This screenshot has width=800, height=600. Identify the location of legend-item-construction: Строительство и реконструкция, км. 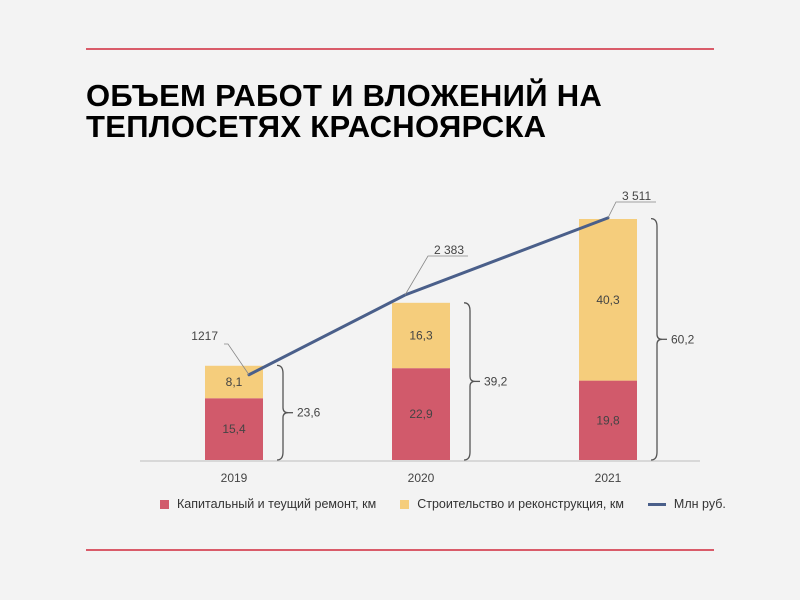
(512, 504).